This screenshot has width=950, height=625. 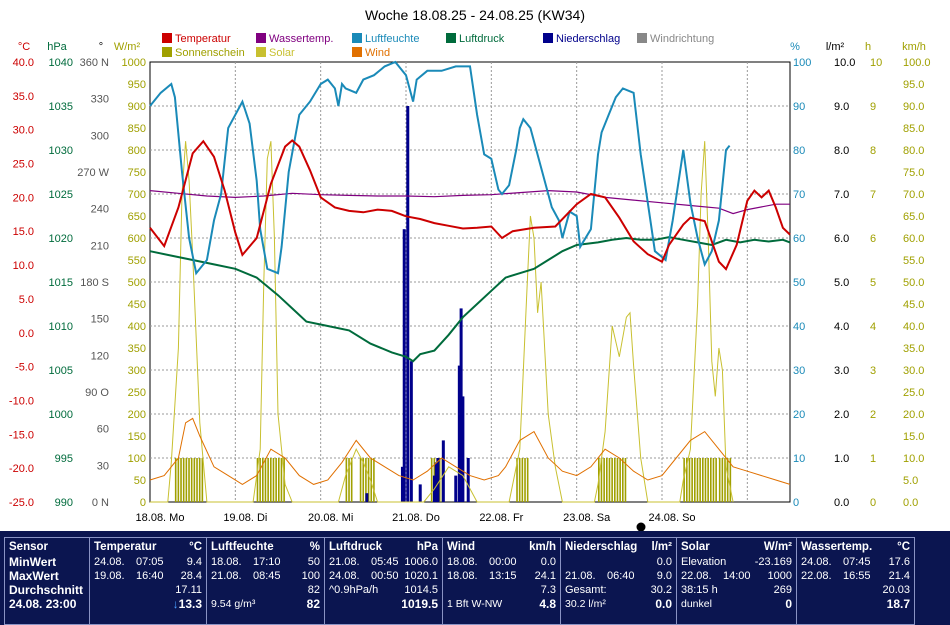 I want to click on legend-swatch-wind, so click(x=357, y=52).